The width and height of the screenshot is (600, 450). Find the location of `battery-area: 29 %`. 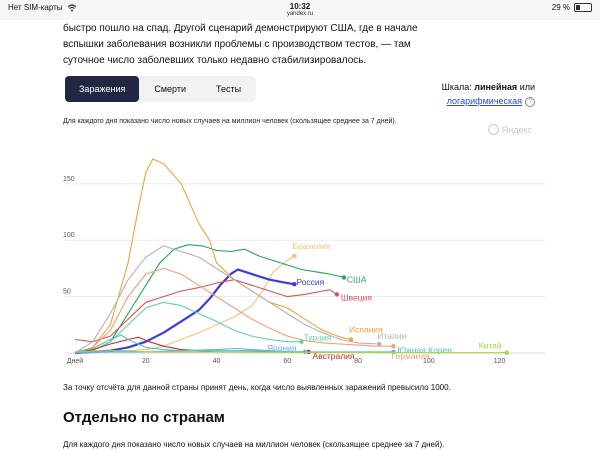

battery-area: 29 % is located at coordinates (572, 7).